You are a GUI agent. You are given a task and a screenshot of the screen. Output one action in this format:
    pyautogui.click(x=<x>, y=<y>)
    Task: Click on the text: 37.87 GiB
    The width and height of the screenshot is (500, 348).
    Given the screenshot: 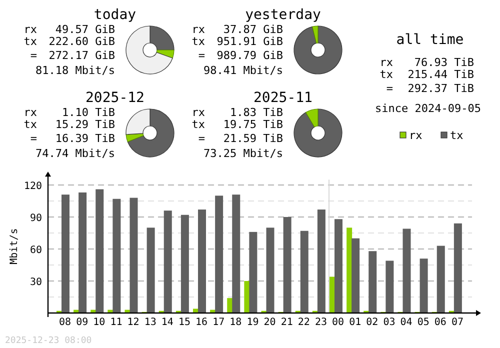 What is the action you would take?
    pyautogui.click(x=253, y=29)
    